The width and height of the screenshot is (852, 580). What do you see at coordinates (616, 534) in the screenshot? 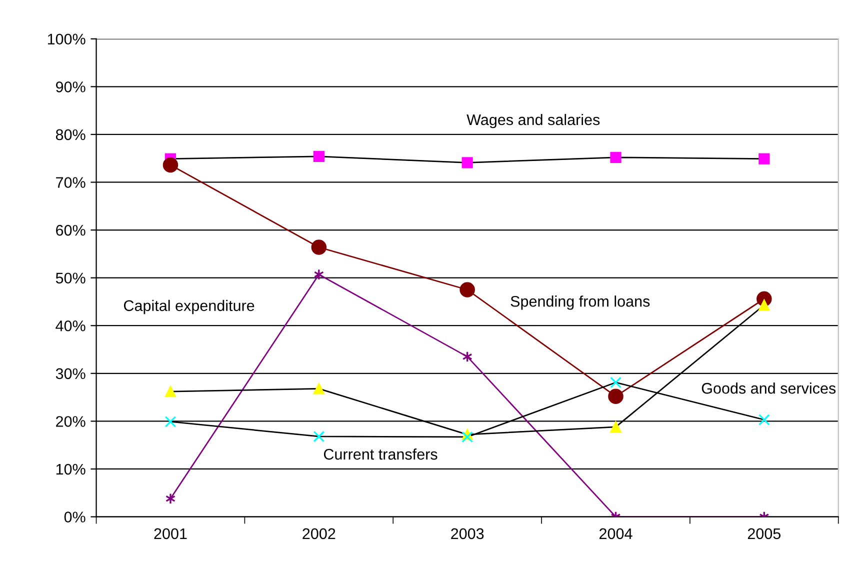
I see `x-tick-label: 2004` at bounding box center [616, 534].